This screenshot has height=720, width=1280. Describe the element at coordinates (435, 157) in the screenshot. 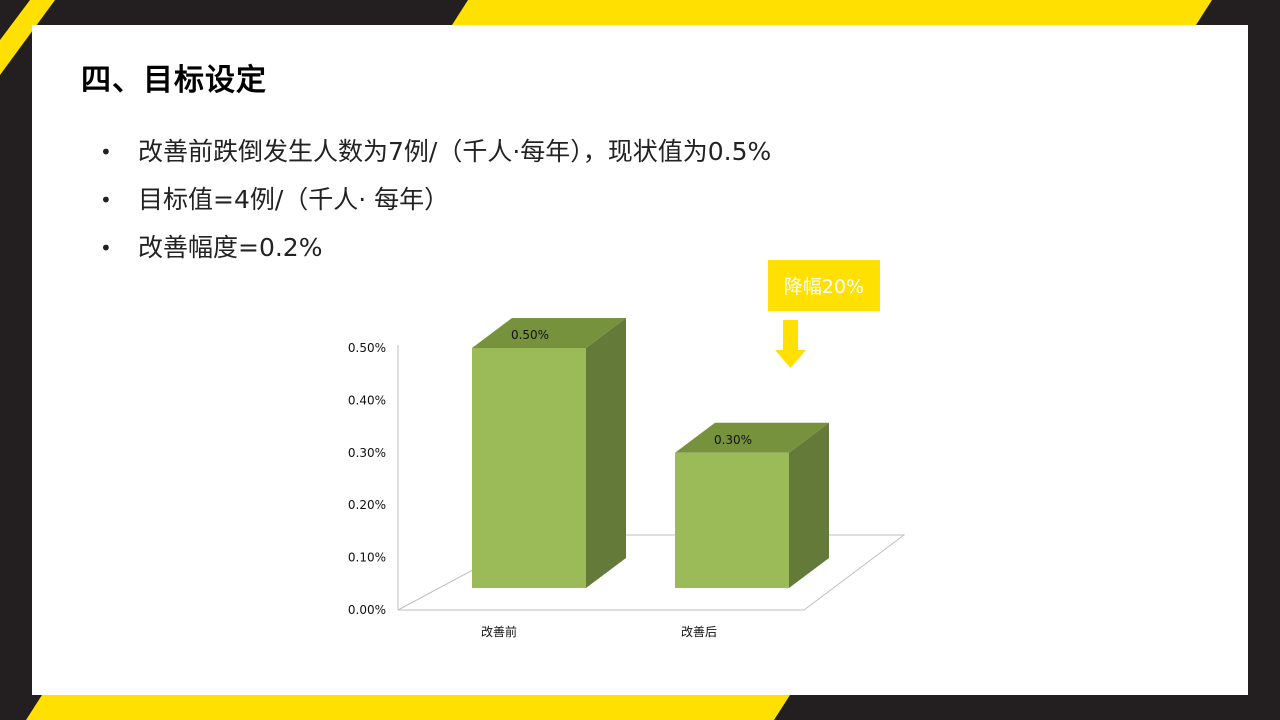

I see `bullet-item: 改善前跌倒发生人数为7例/（千人·每年），现状值为0.5%` at that location.